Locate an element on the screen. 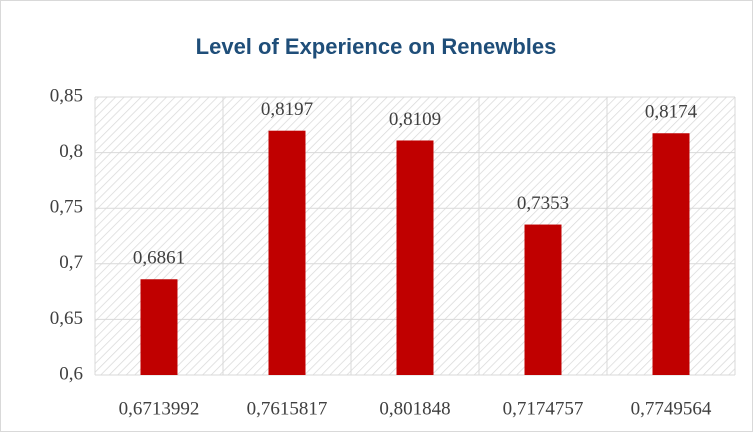 The width and height of the screenshot is (753, 432). y-tick-label: 0,7 is located at coordinates (71, 262).